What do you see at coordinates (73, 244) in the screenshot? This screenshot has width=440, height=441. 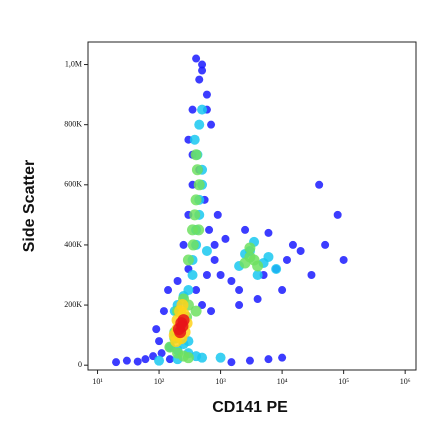 I see `y-tick-label: 400K` at bounding box center [73, 244].